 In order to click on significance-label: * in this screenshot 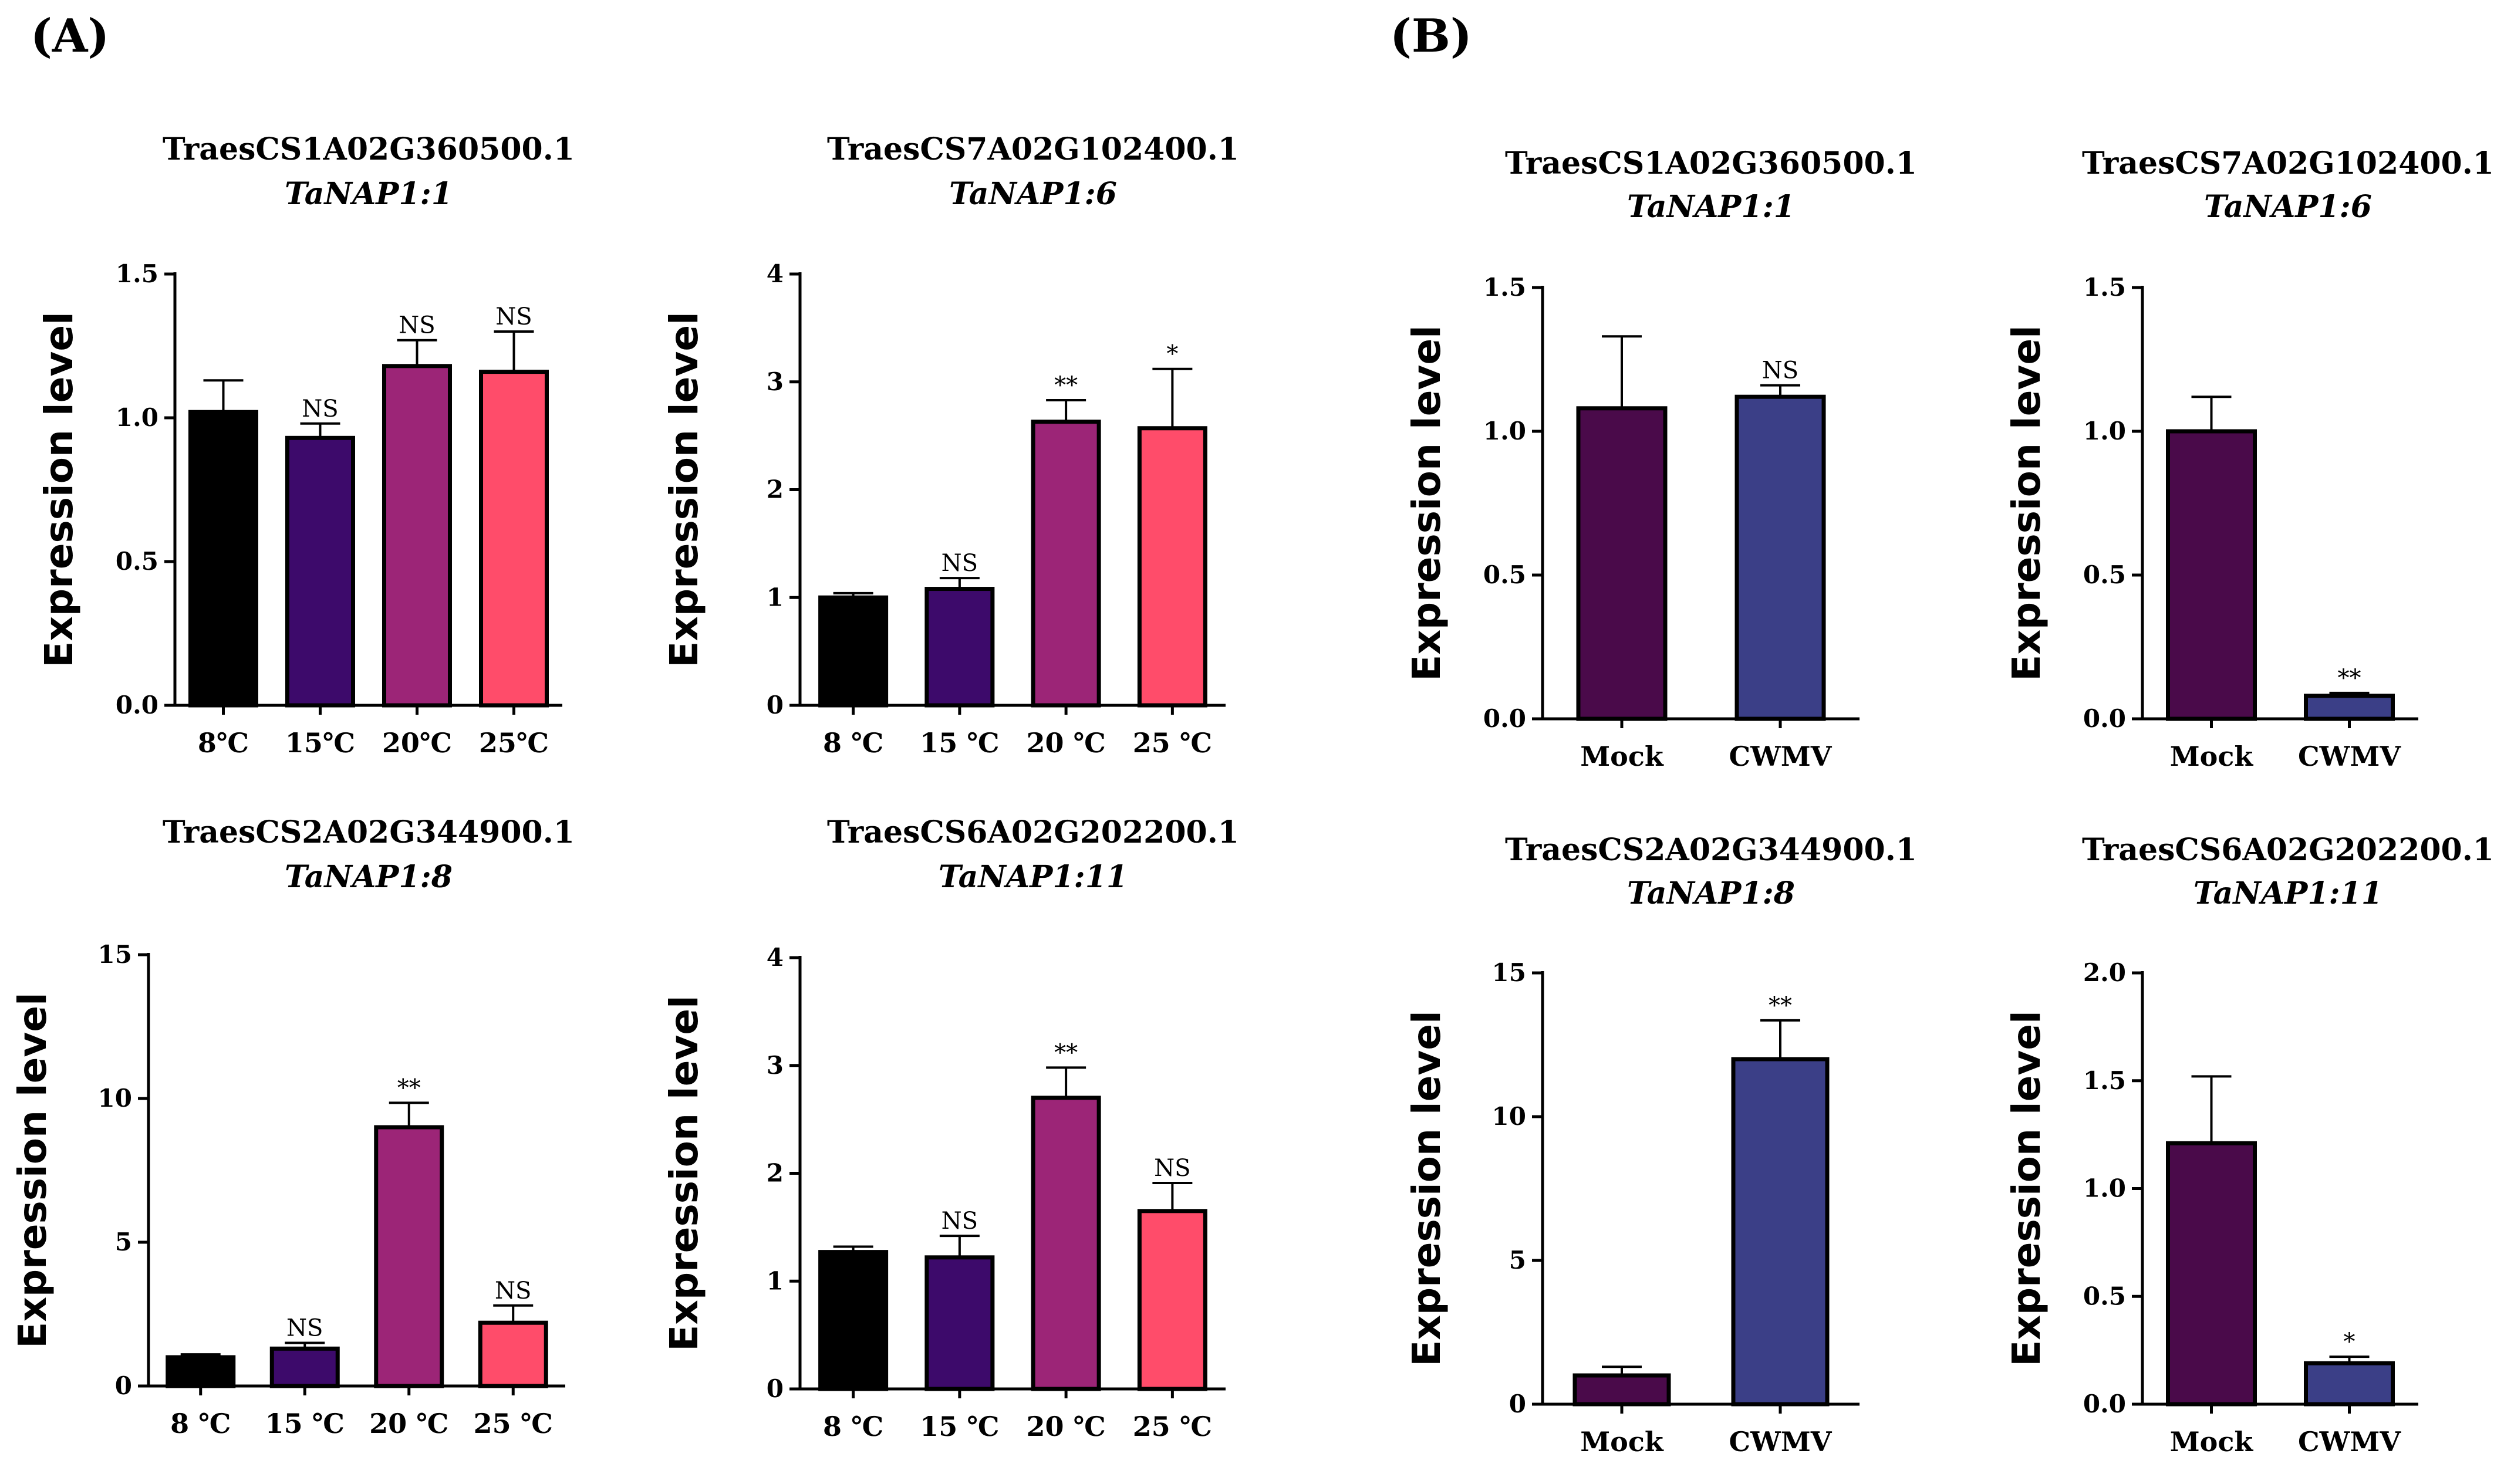, I will do `click(1172, 354)`.